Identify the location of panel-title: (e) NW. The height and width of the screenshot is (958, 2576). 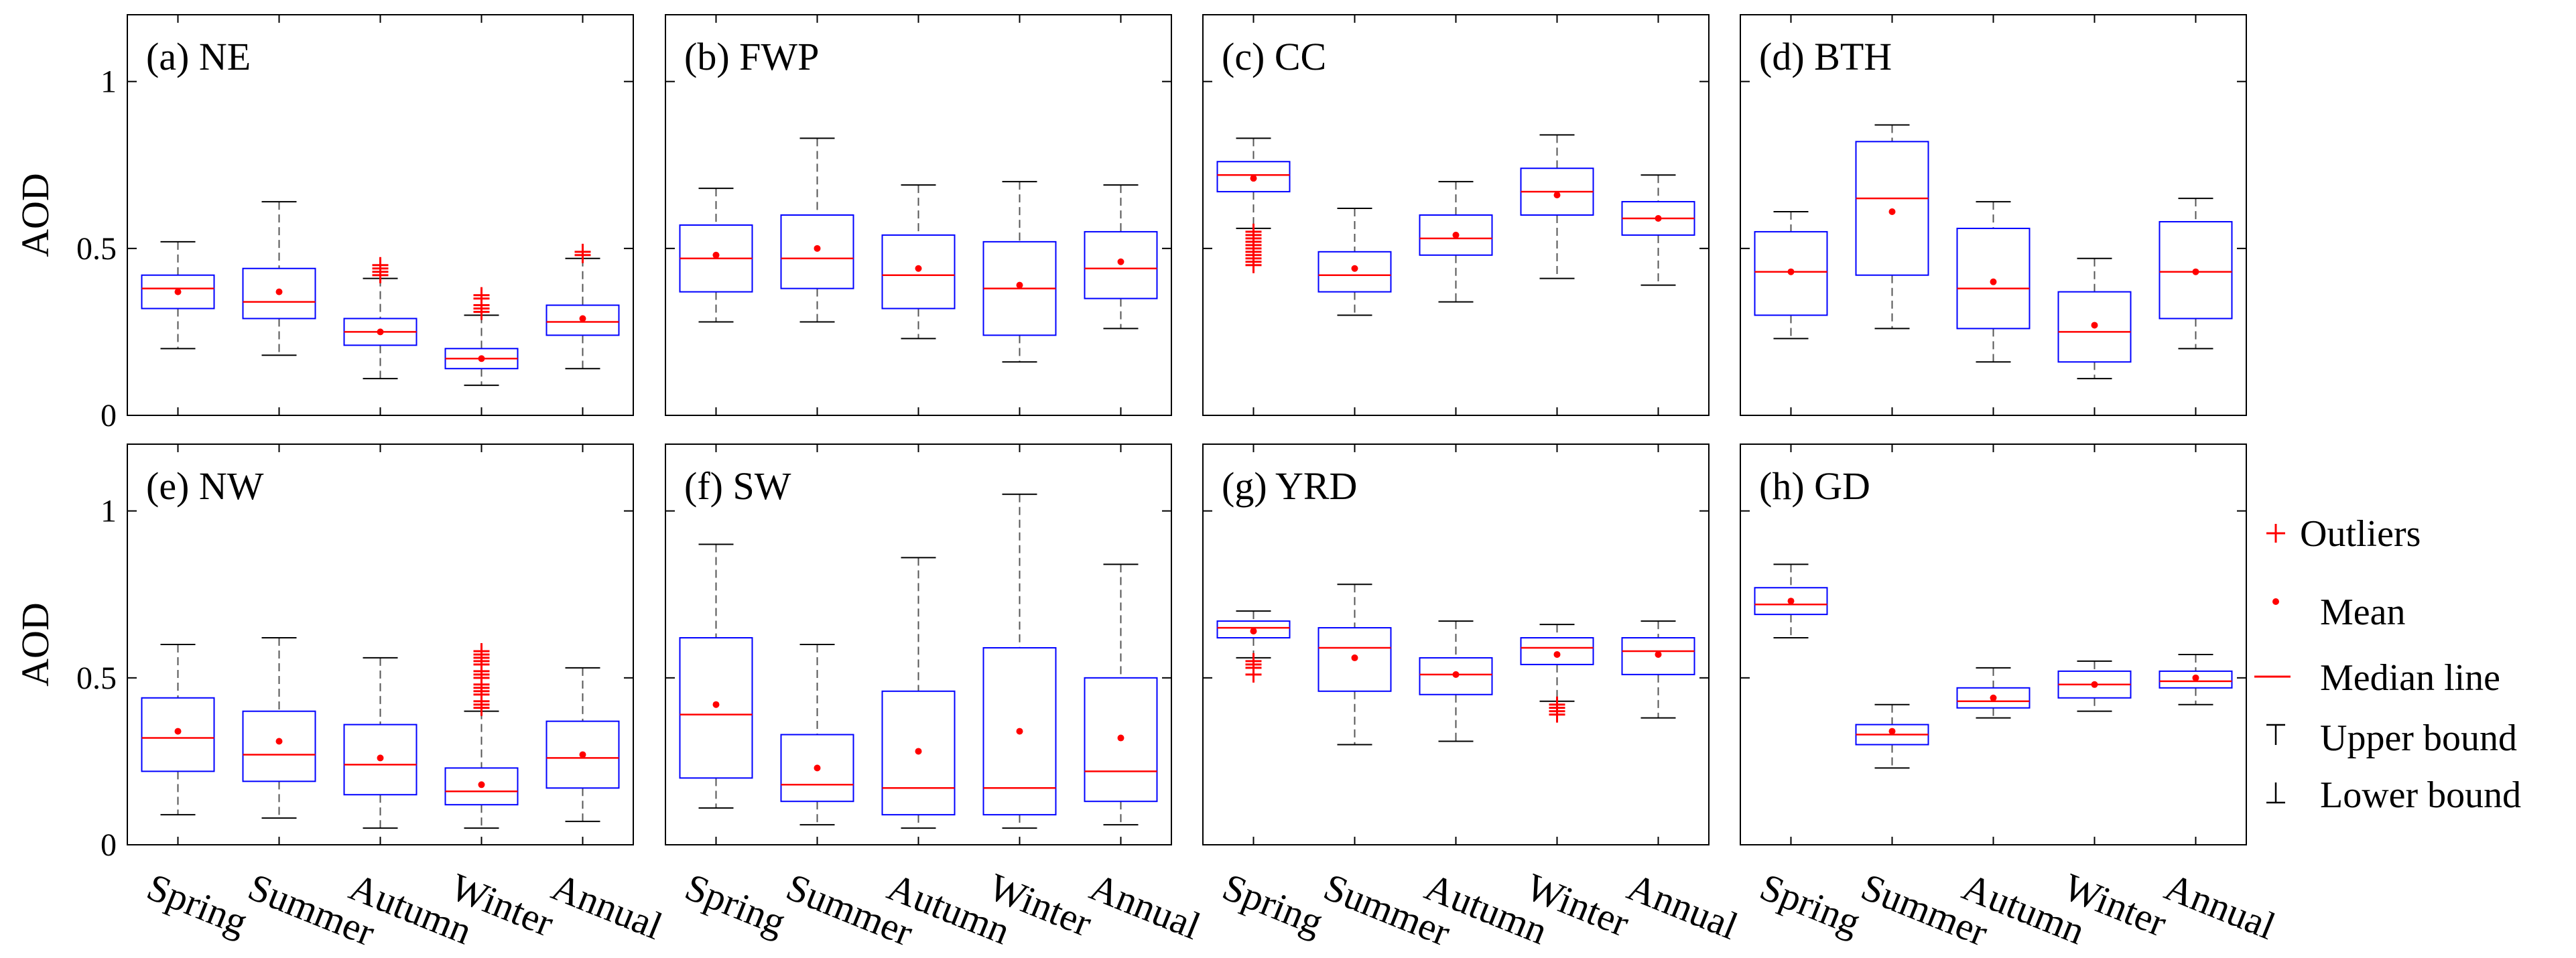
(205, 486).